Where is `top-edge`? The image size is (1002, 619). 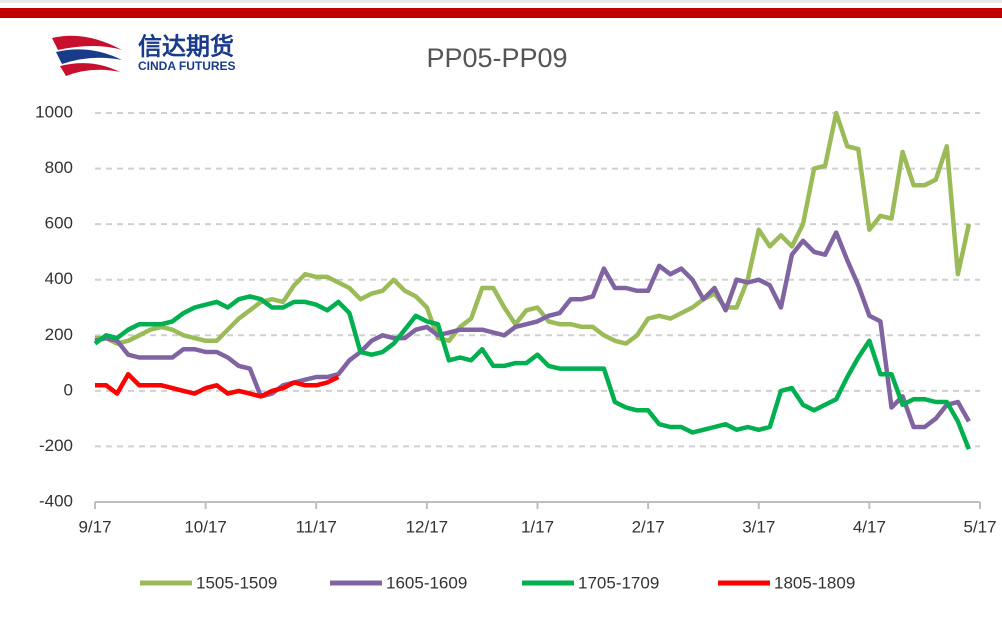 top-edge is located at coordinates (501, 1).